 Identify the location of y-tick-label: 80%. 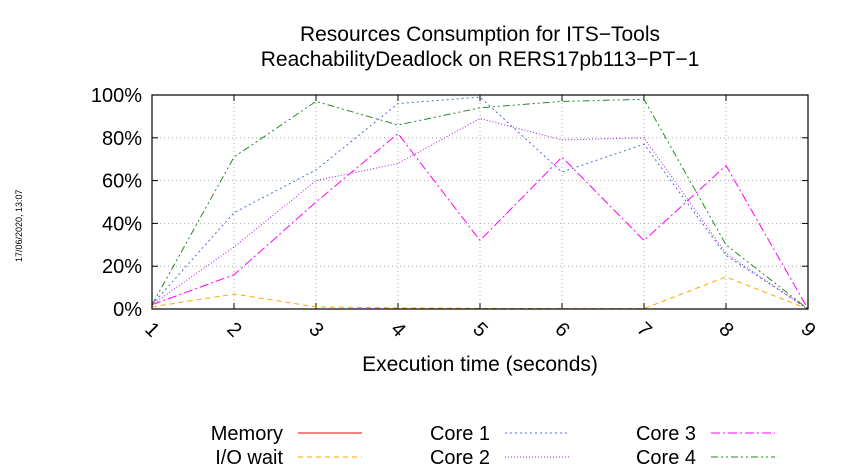
(122, 139).